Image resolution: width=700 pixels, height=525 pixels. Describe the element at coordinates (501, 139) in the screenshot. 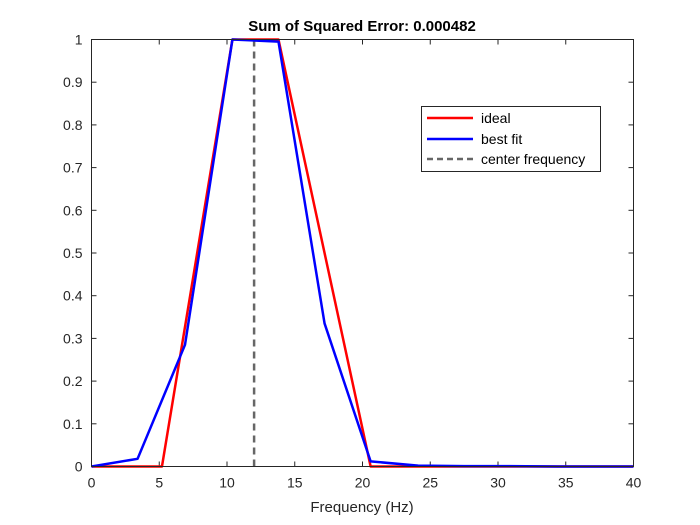

I see `legend-label-best-fit: best fit` at that location.